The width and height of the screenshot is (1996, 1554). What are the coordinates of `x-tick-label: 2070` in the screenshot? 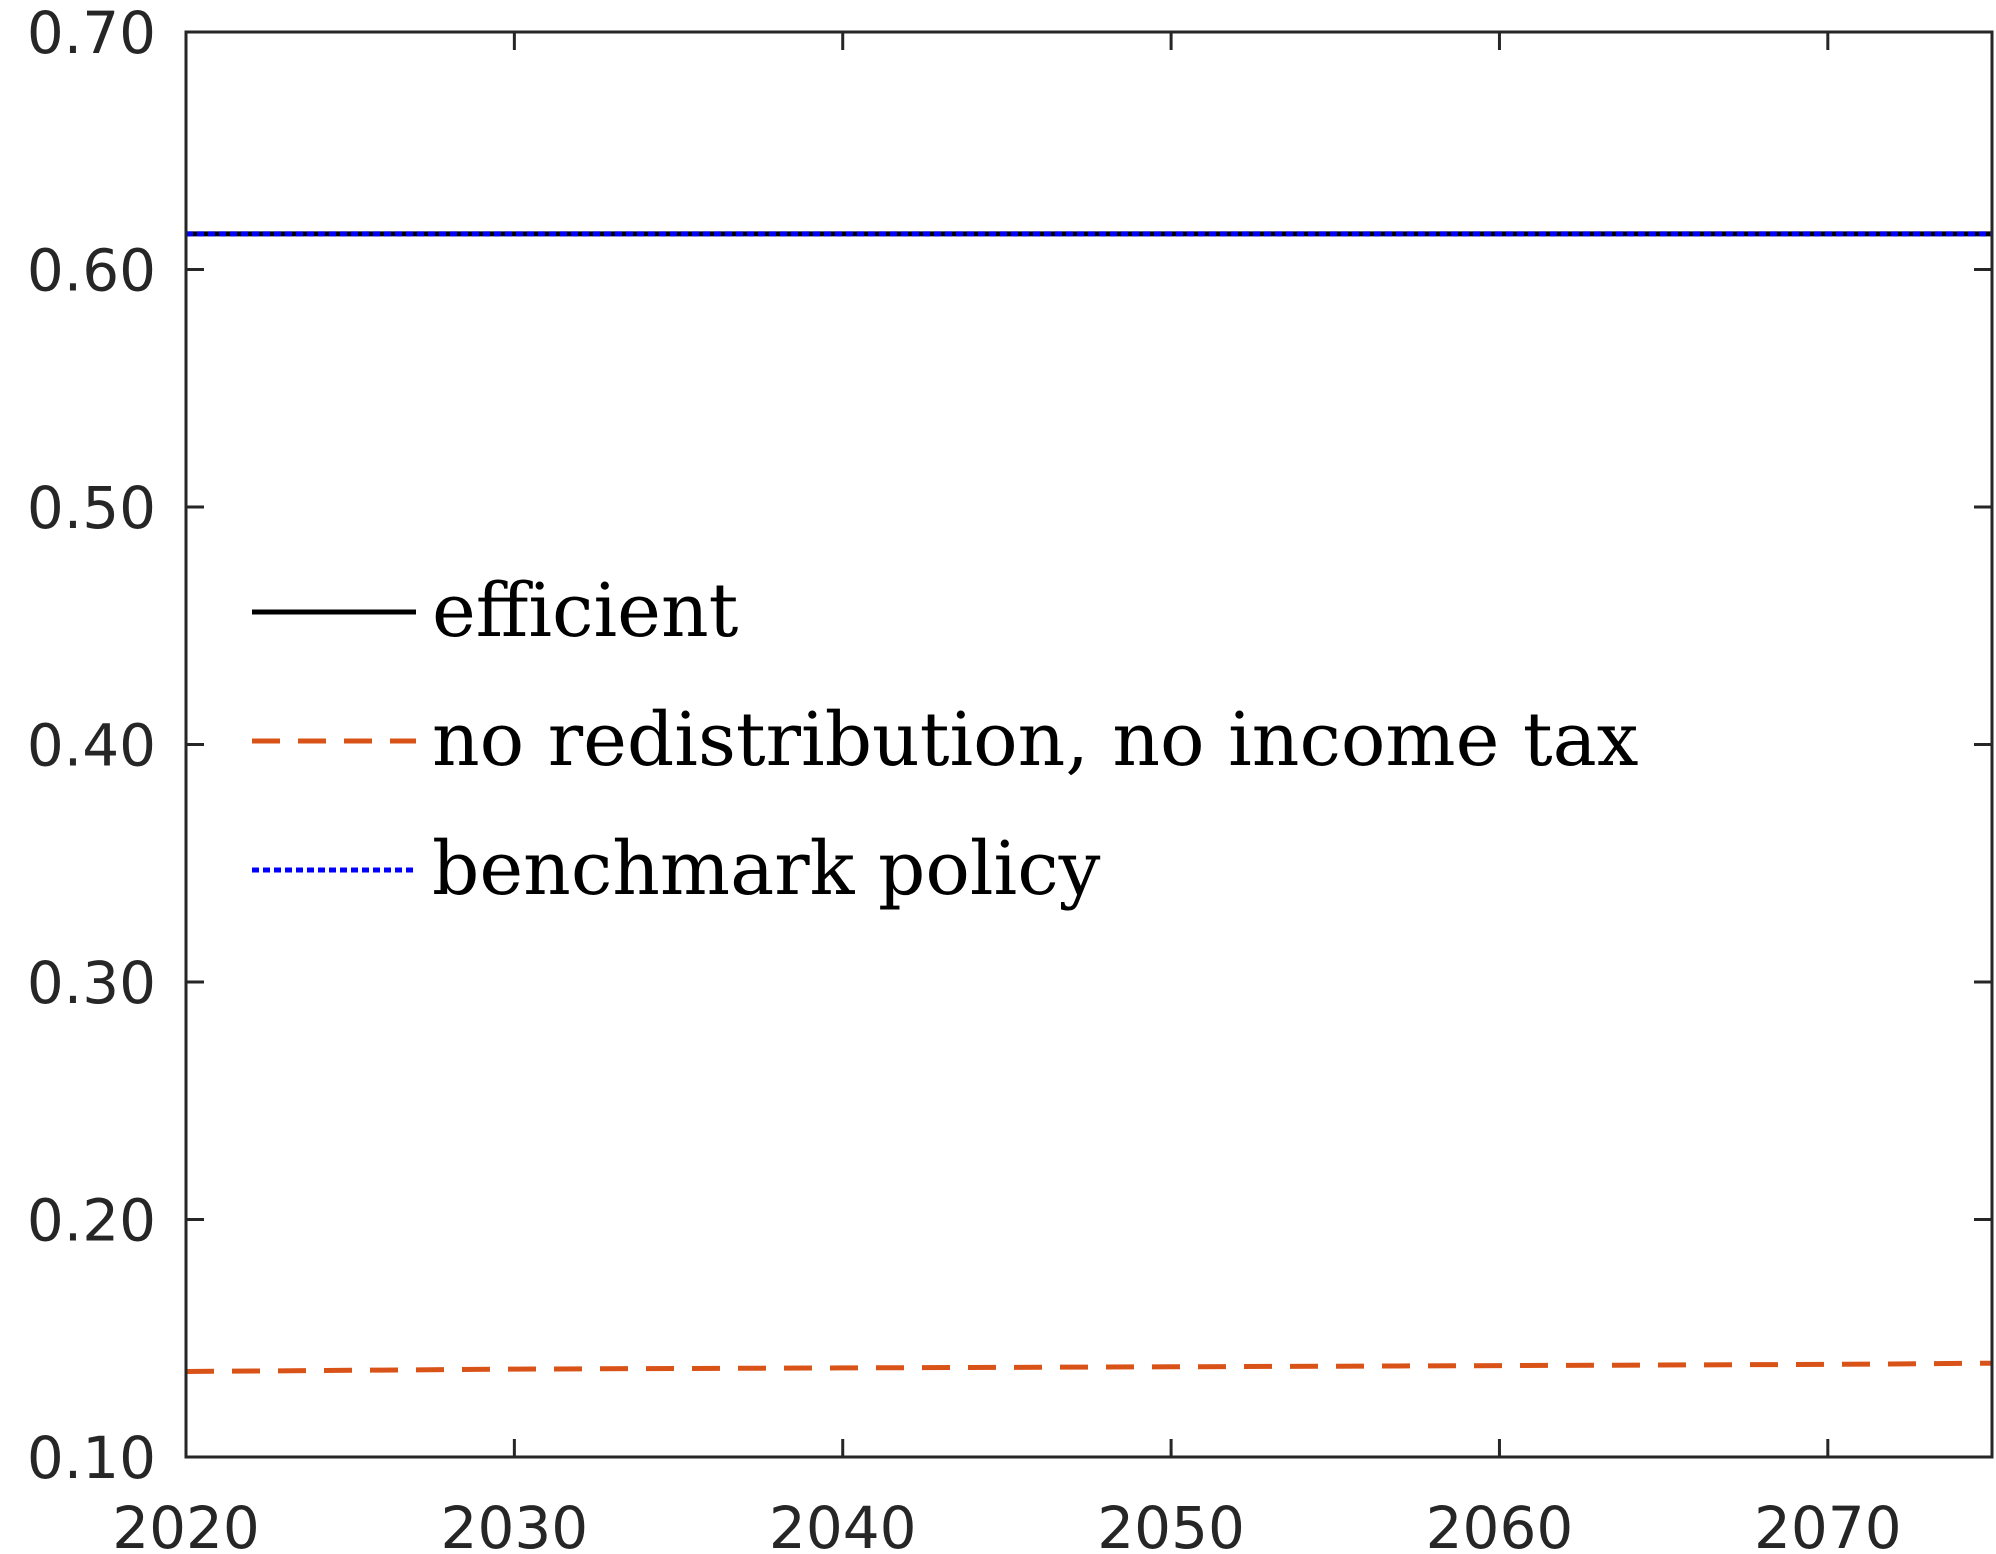 It's located at (1828, 1524).